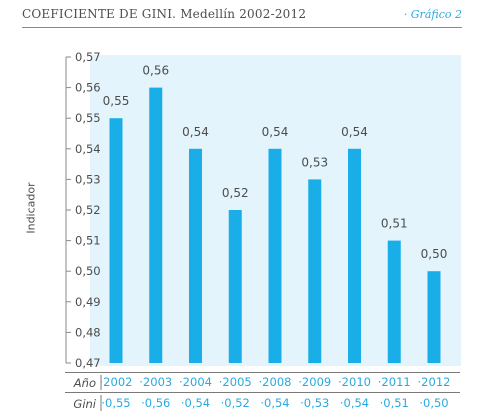 The width and height of the screenshot is (490, 418). I want to click on data-label: 0,53, so click(314, 162).